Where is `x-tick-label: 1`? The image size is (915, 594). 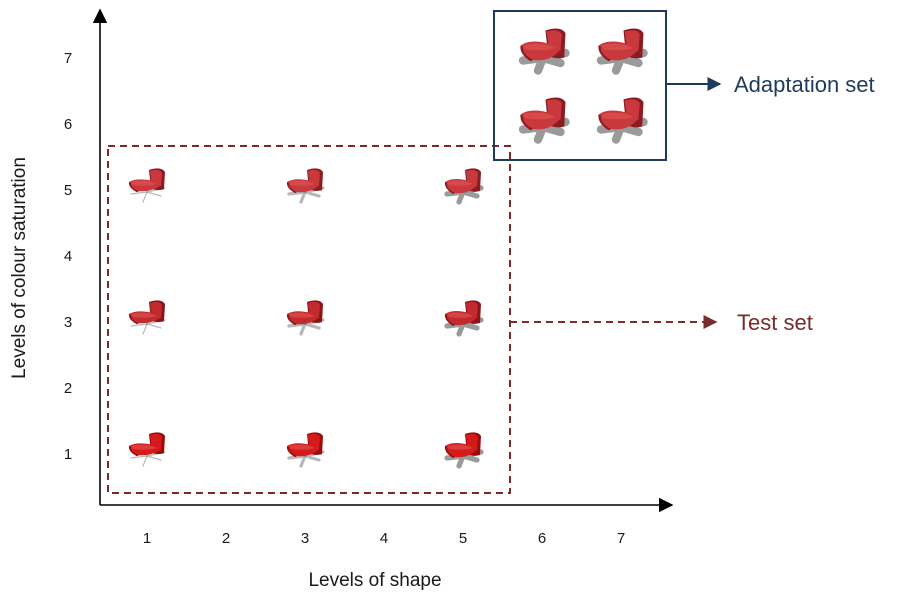 x-tick-label: 1 is located at coordinates (147, 538).